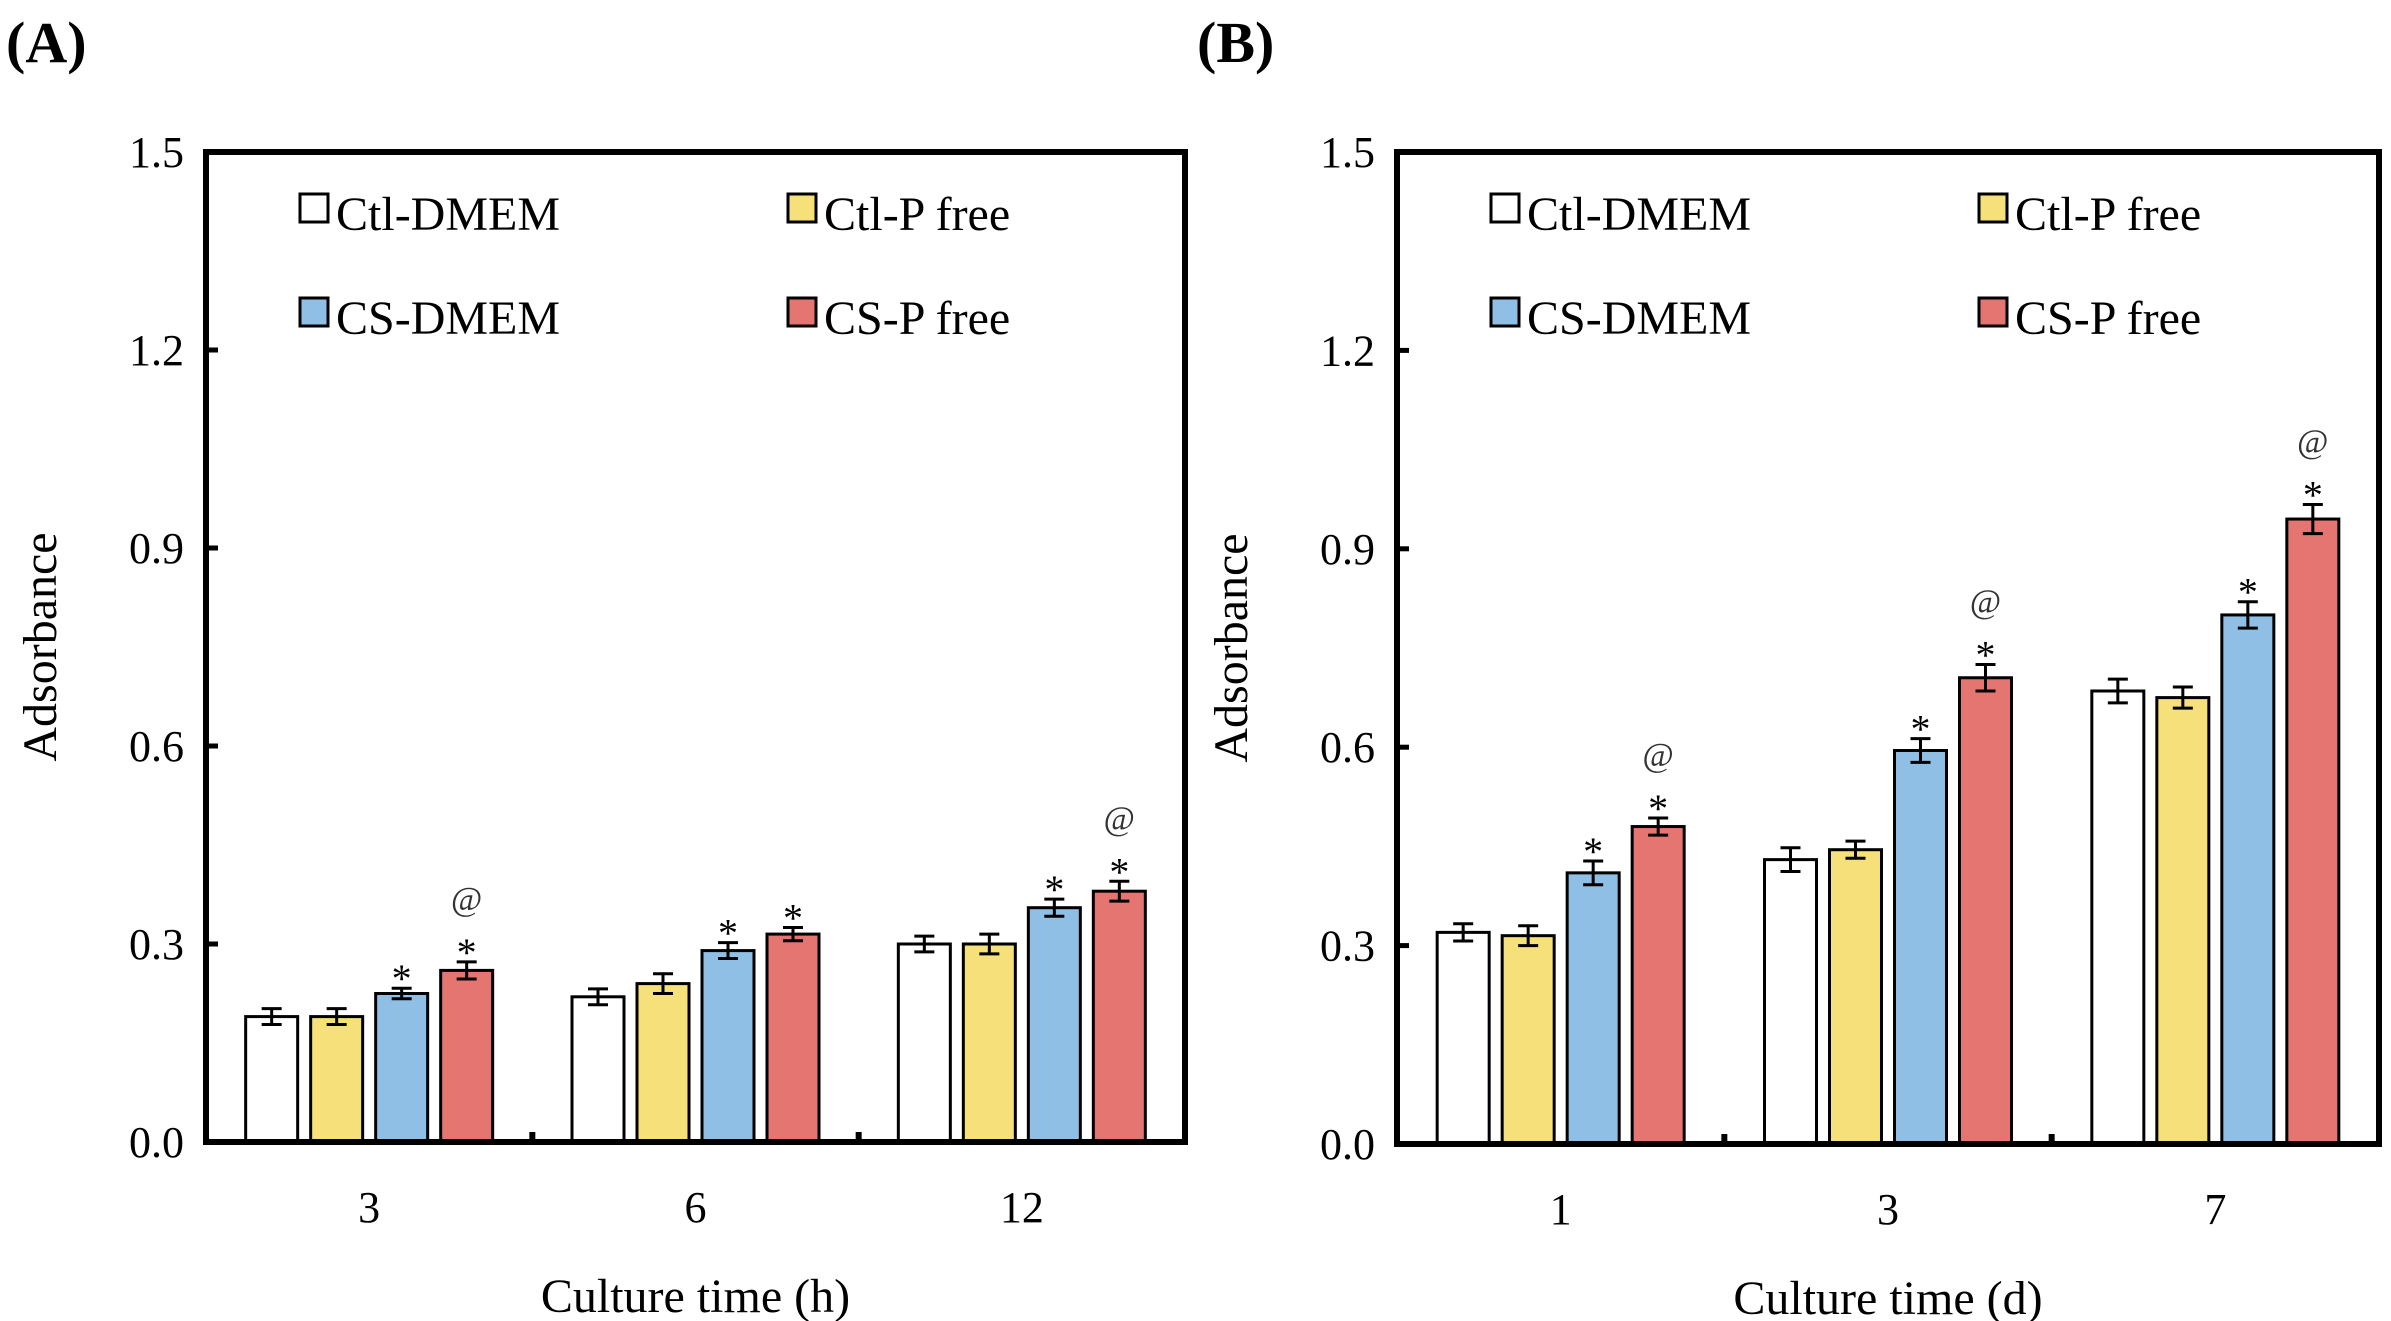  Describe the element at coordinates (46, 42) in the screenshot. I see `panel-label: (A)` at that location.